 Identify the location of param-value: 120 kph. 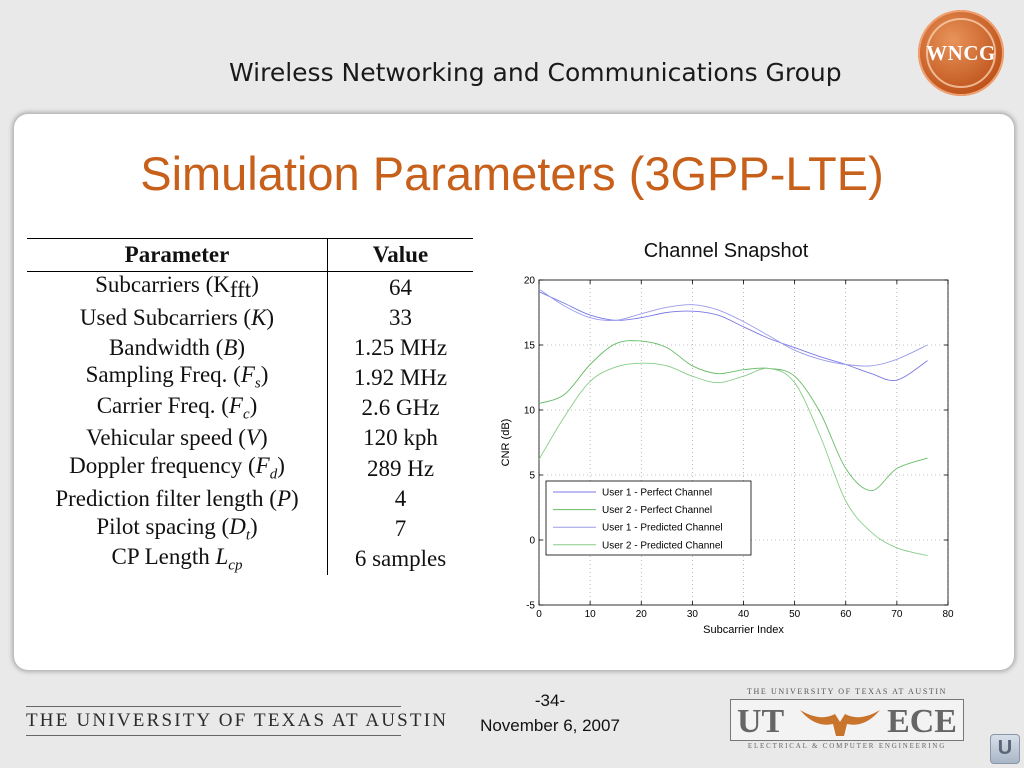
(400, 438).